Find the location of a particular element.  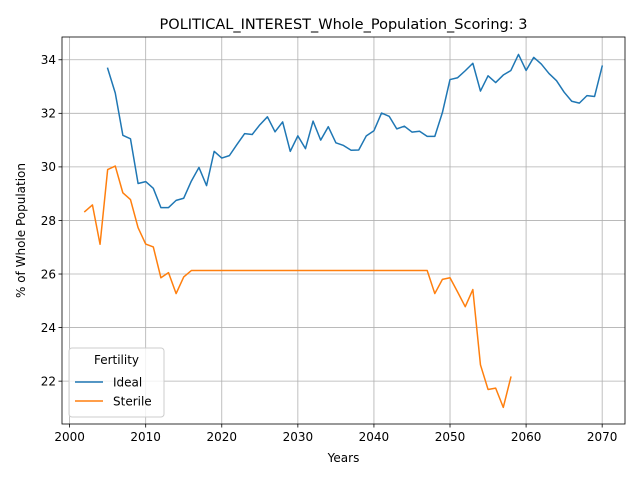

legend-label-ideal: Ideal is located at coordinates (127, 382).